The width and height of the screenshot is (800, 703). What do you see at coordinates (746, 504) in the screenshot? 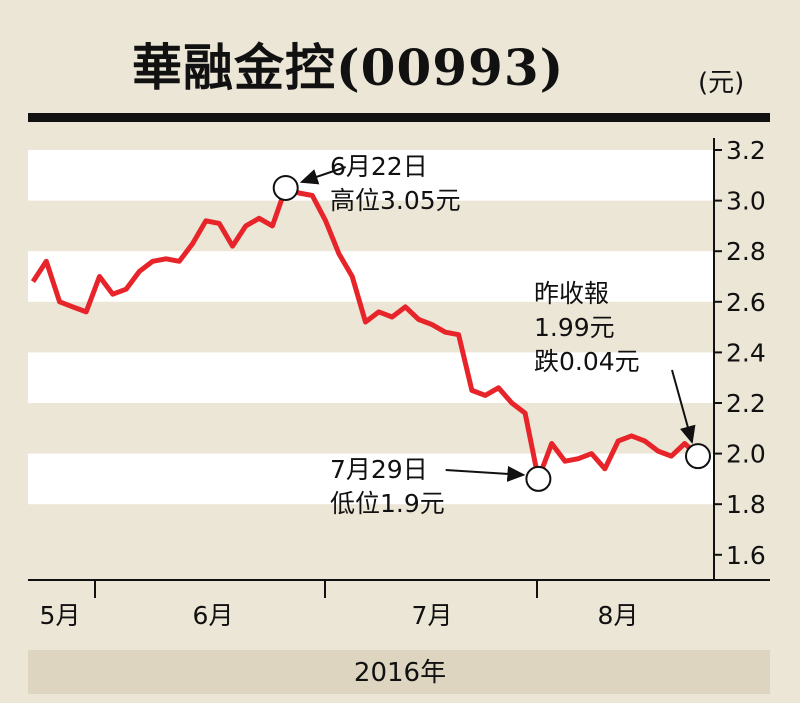
I see `y-tick-label: 1.8` at bounding box center [746, 504].